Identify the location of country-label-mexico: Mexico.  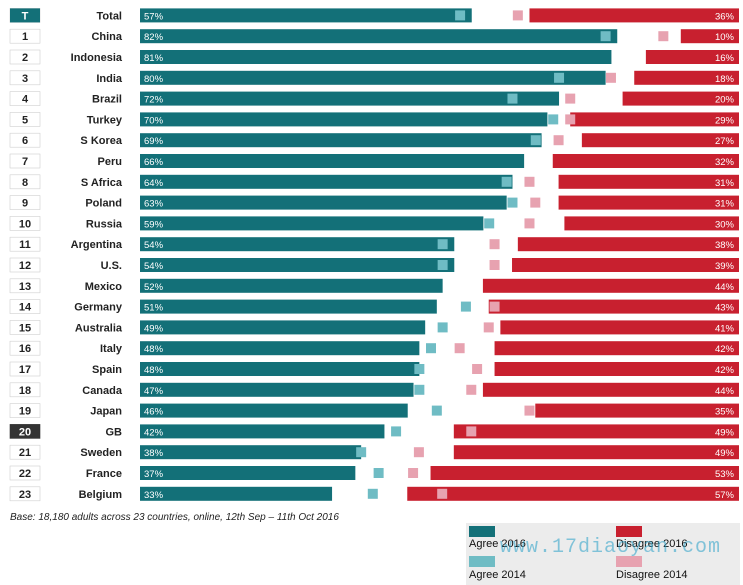
(104, 287).